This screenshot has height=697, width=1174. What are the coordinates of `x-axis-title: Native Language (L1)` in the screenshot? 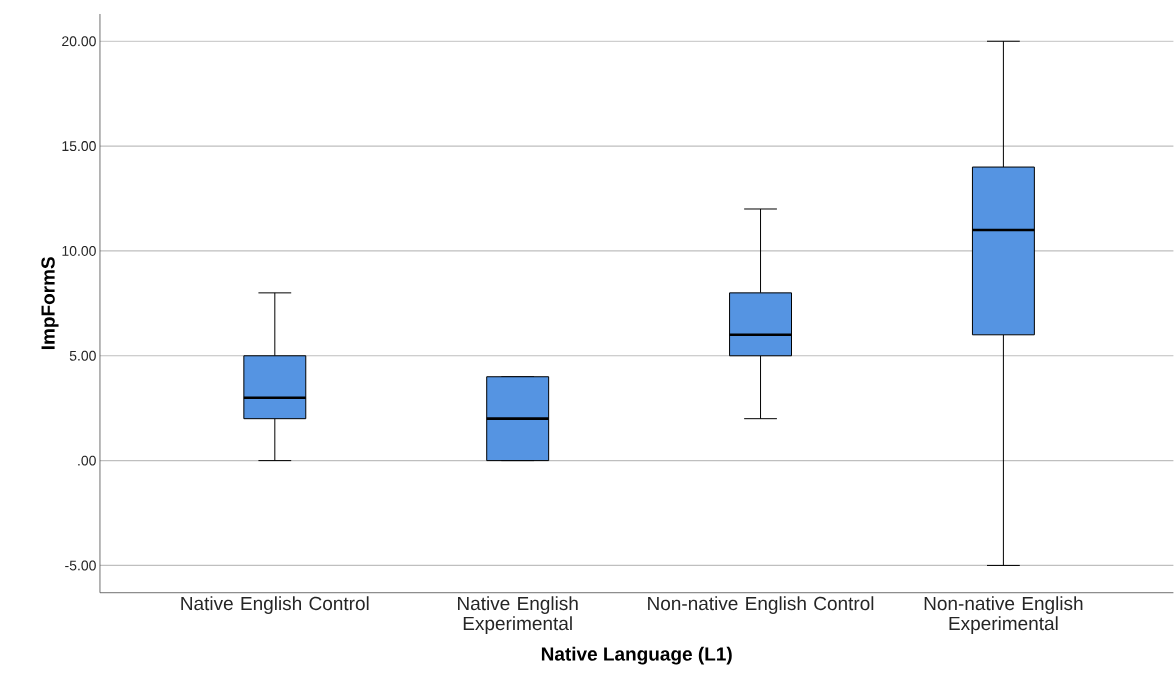 It's located at (636, 655).